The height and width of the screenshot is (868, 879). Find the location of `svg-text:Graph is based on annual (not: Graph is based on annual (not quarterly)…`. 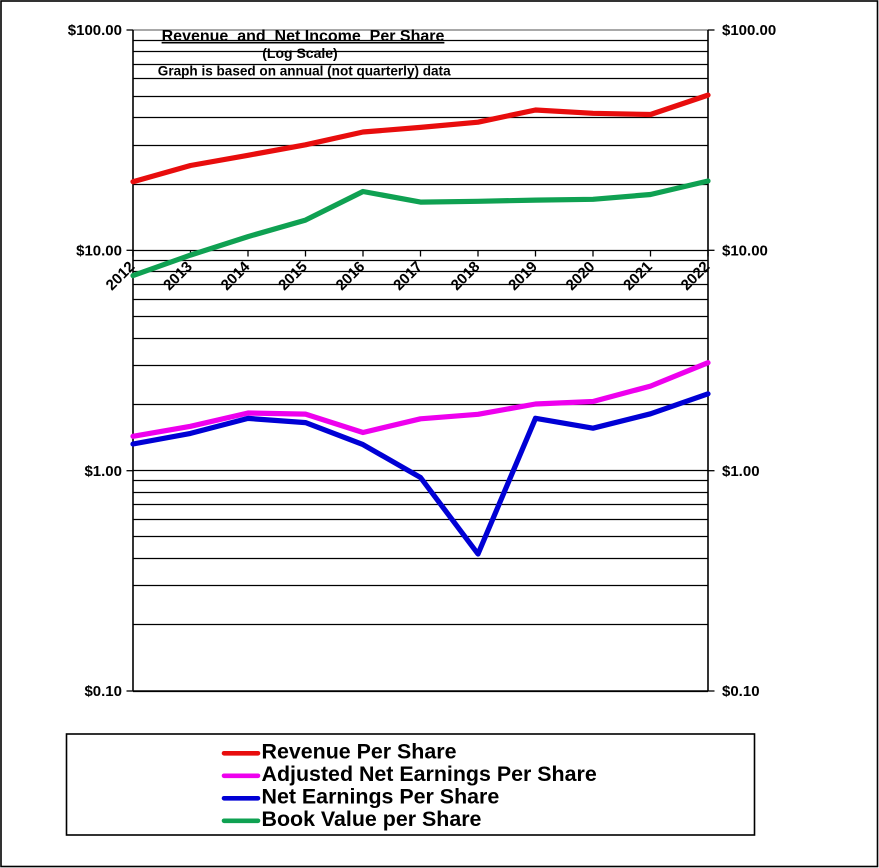

svg-text:Graph is based on annual (not: Graph is based on annual (not quarterly)… is located at coordinates (304, 71).